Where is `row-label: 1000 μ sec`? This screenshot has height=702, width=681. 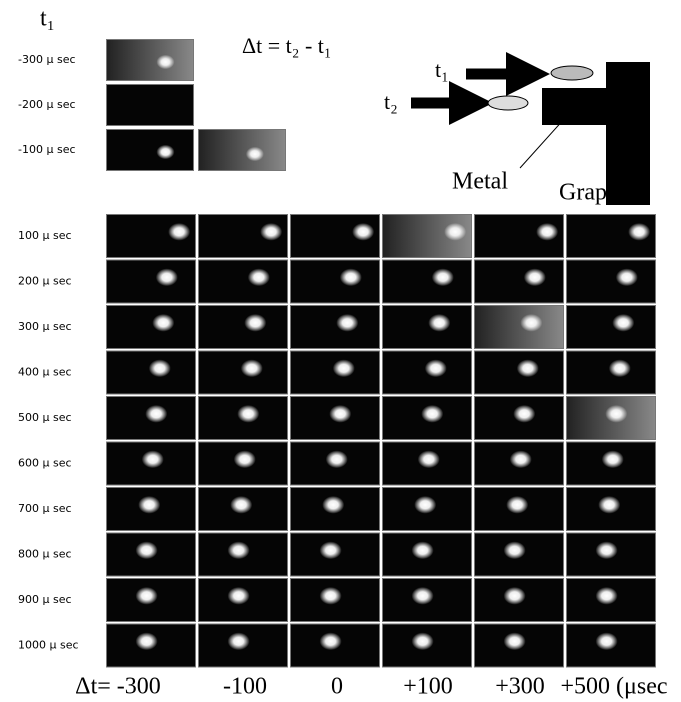
row-label: 1000 μ sec is located at coordinates (48, 645).